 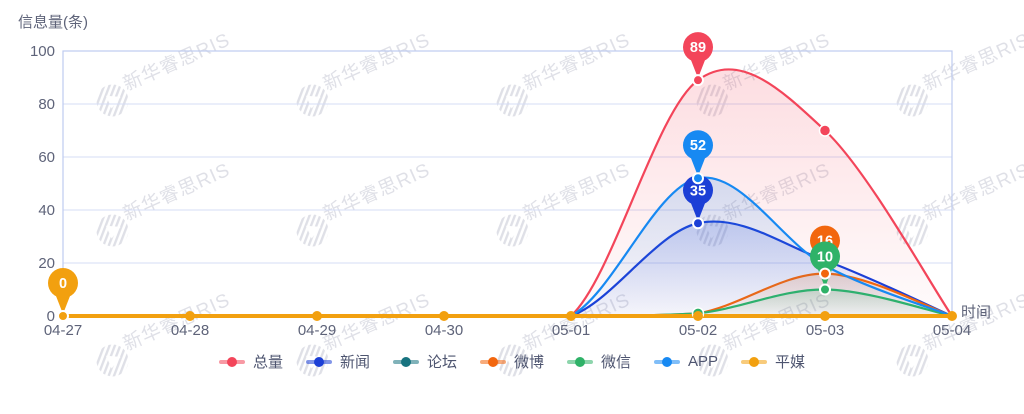 What do you see at coordinates (441, 362) in the screenshot?
I see `legend-label: 论坛` at bounding box center [441, 362].